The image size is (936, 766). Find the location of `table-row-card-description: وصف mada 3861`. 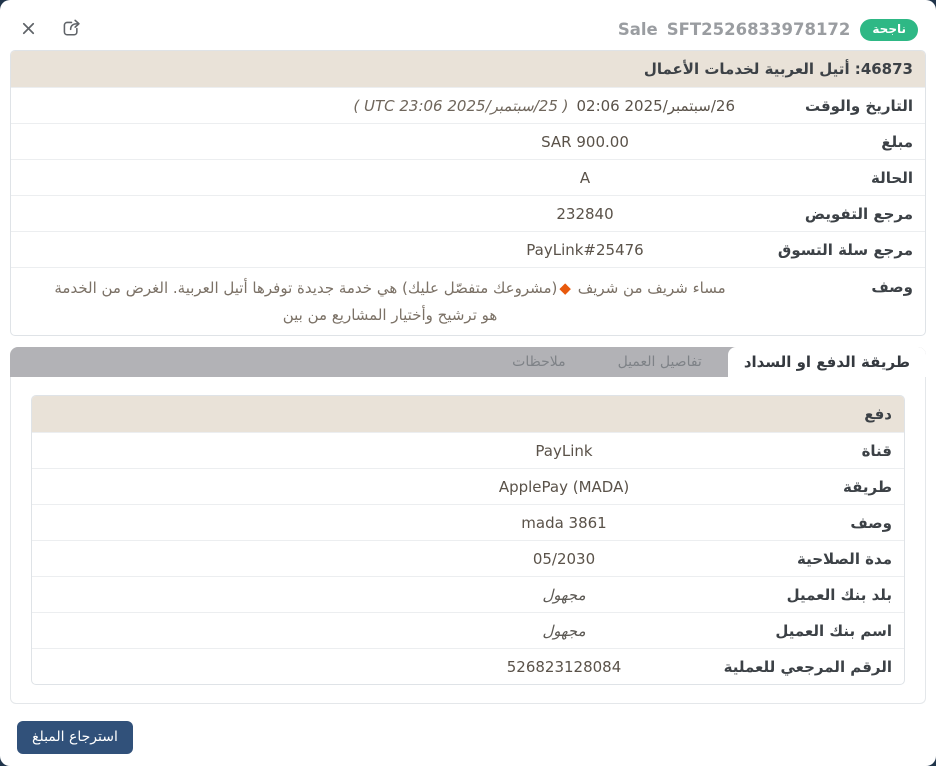

table-row-card-description: وصف mada 3861 is located at coordinates (468, 522).